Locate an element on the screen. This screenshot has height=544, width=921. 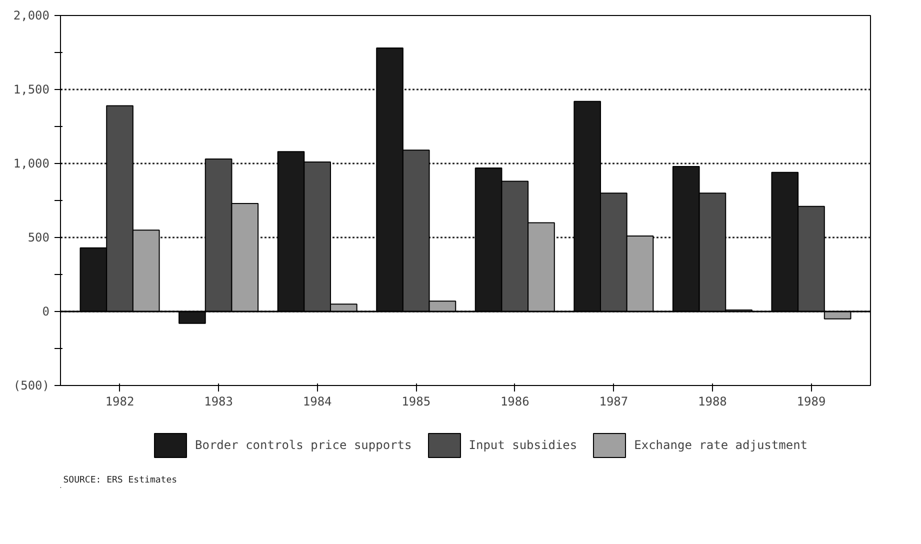
legend-label: Exchange rate adjustment is located at coordinates (721, 445).